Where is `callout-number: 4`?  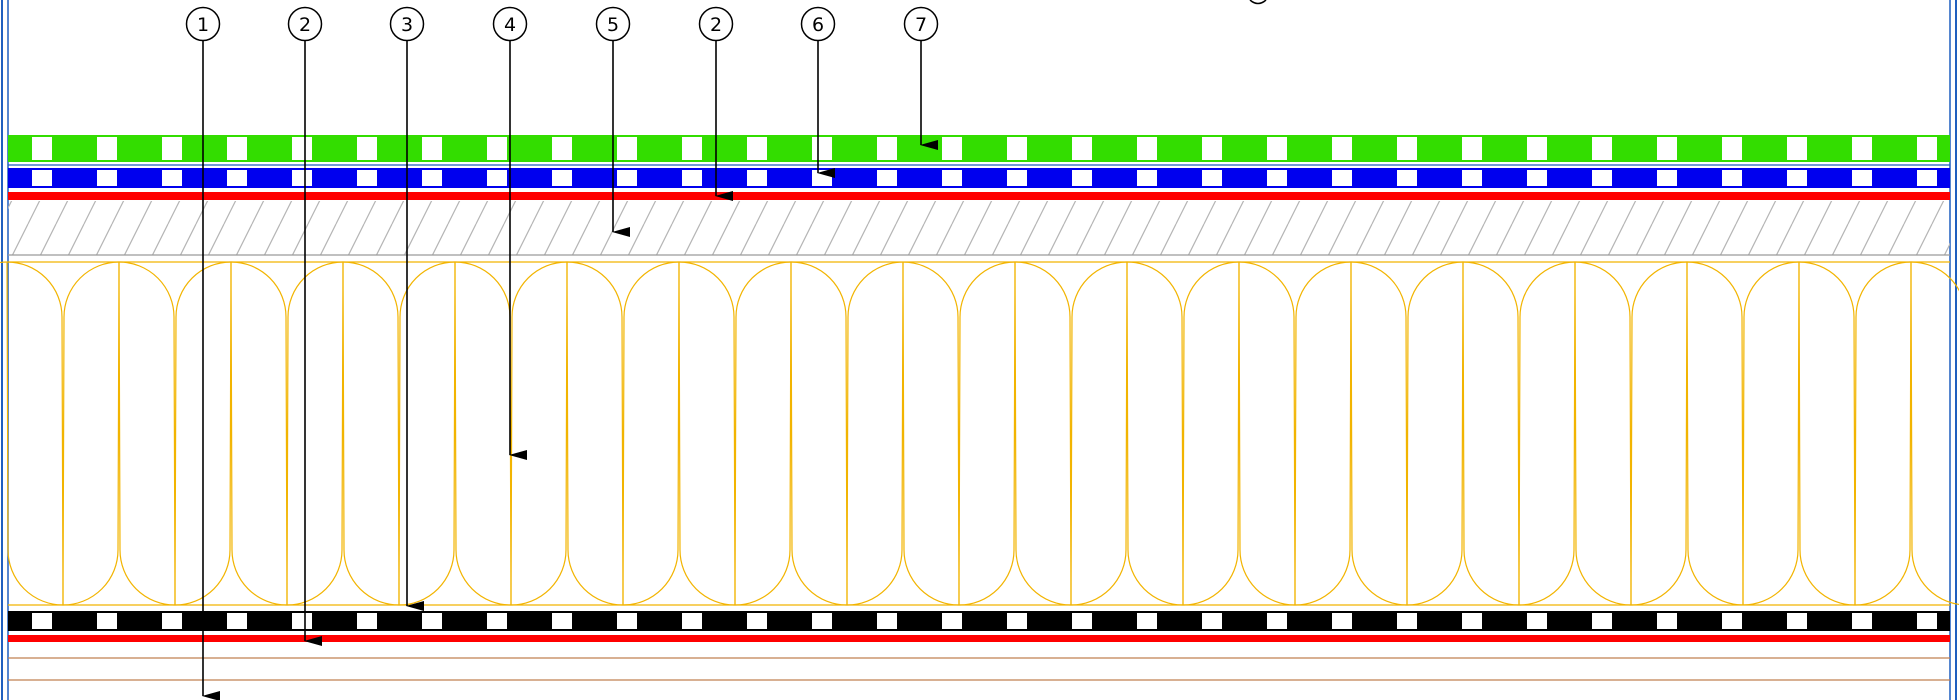 callout-number: 4 is located at coordinates (510, 25).